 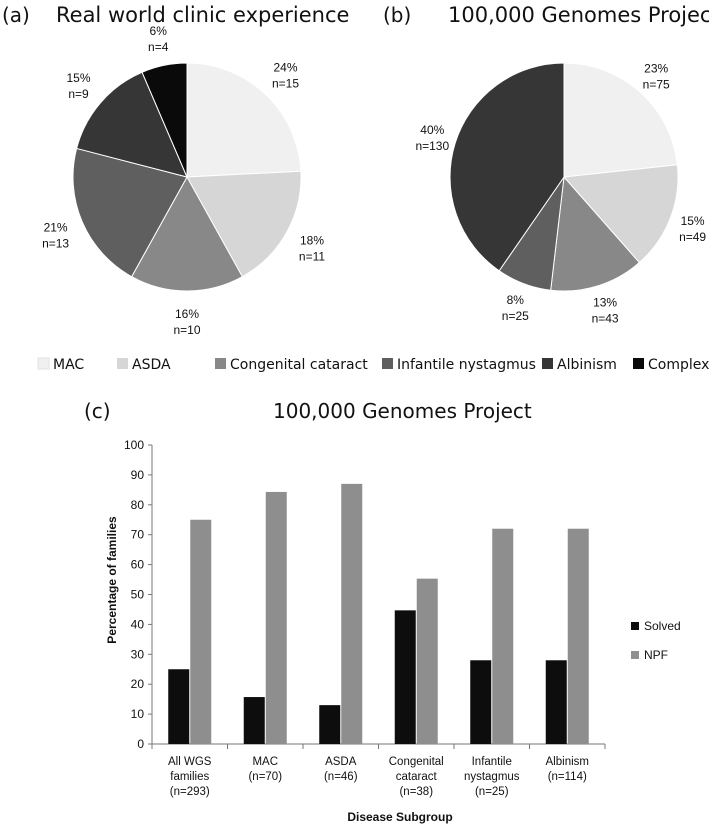 What do you see at coordinates (122, 363) in the screenshot?
I see `pie-legend-swatch-asda` at bounding box center [122, 363].